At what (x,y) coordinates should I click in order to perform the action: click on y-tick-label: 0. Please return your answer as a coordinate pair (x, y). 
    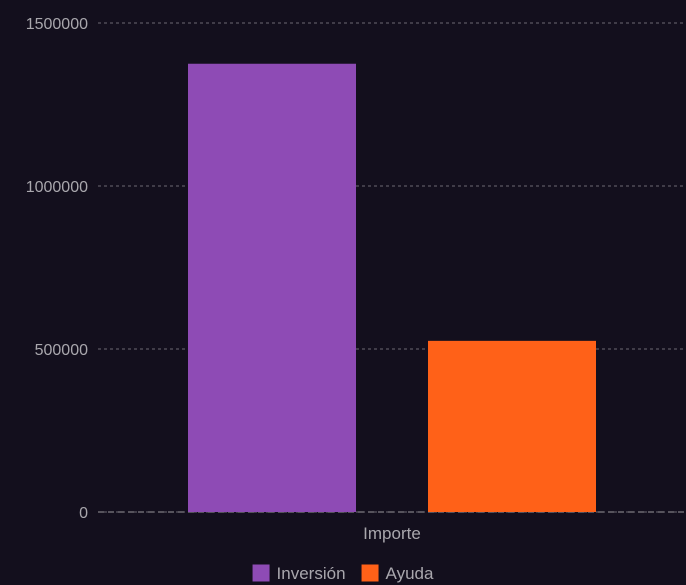
    Looking at the image, I should click on (83, 513).